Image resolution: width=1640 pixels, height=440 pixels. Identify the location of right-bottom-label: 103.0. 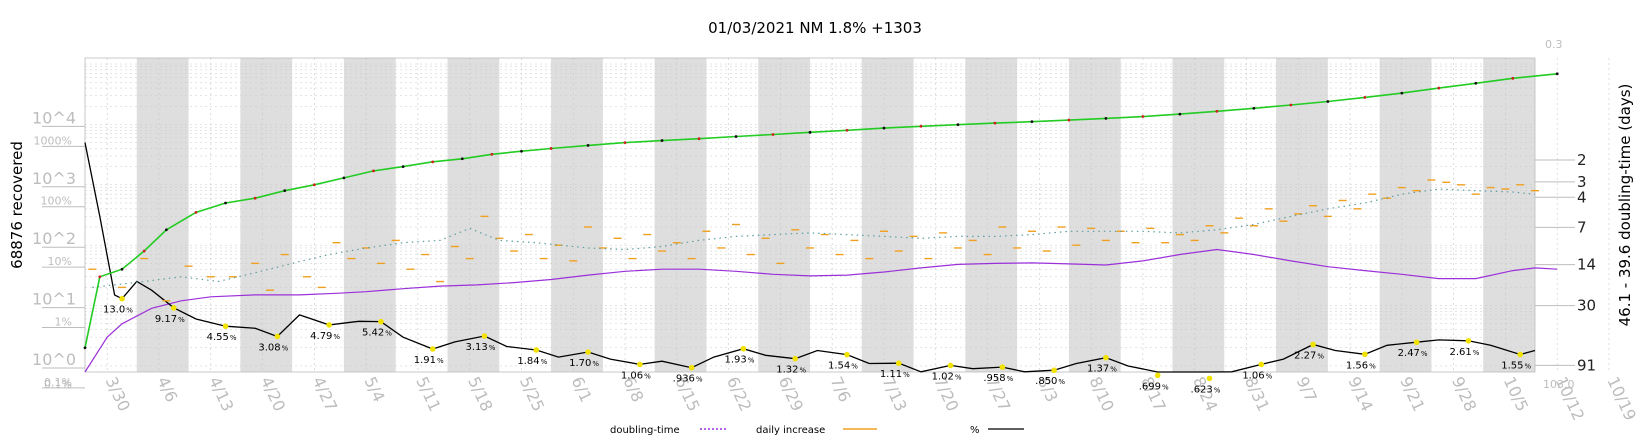
(1559, 384).